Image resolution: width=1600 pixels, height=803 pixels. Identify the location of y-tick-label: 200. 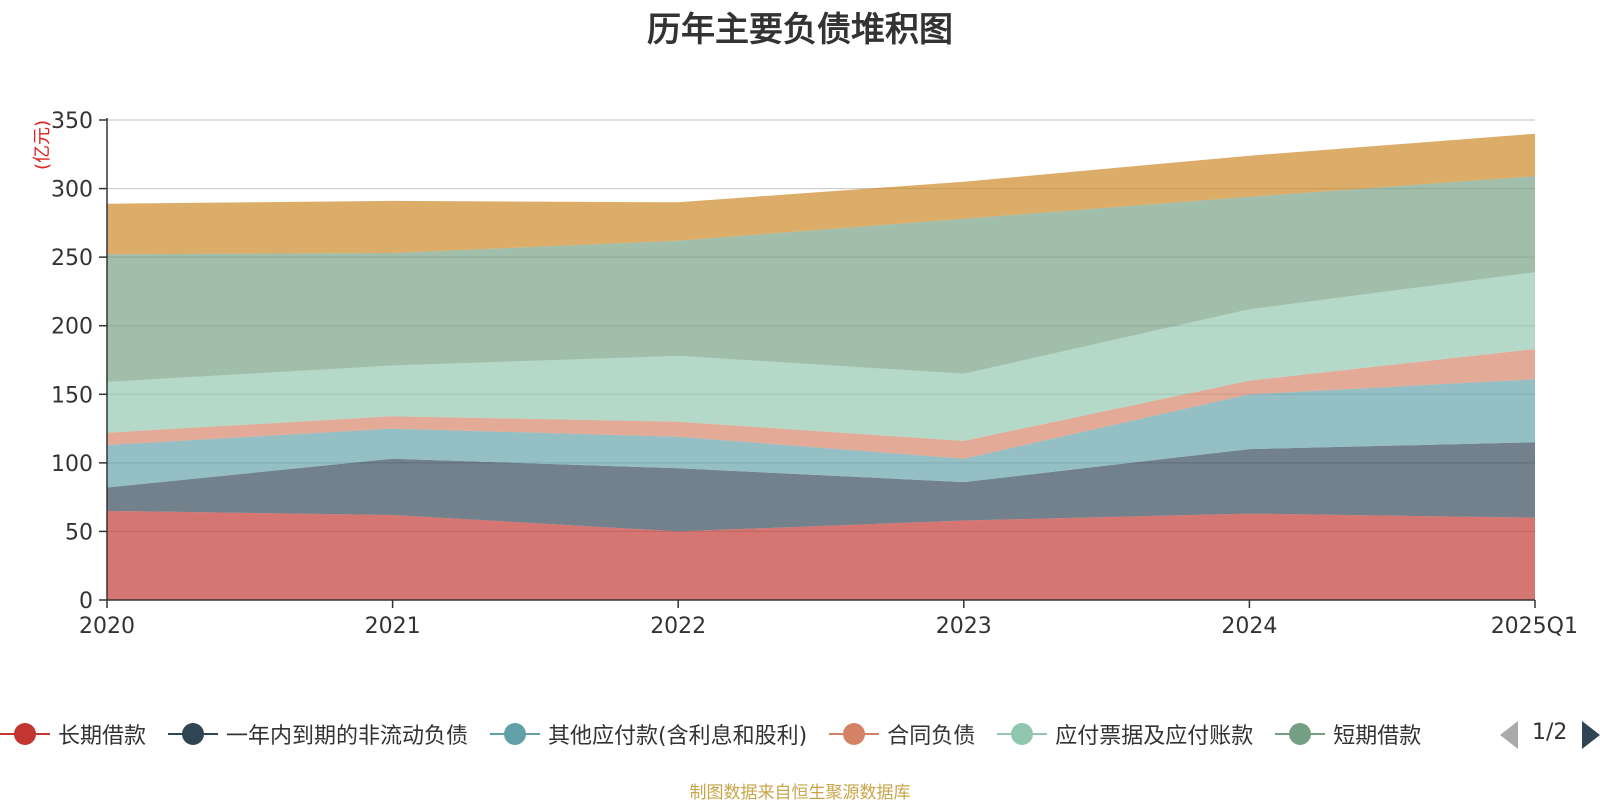
(72, 327).